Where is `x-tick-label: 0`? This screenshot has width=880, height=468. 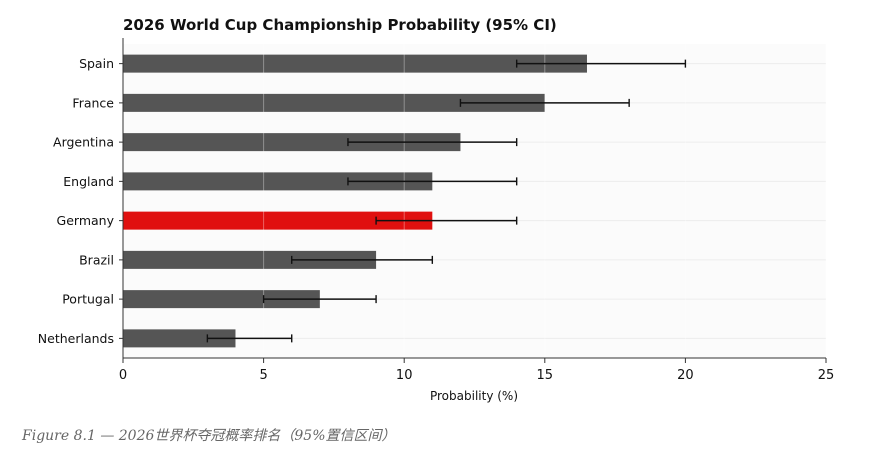 x-tick-label: 0 is located at coordinates (123, 375).